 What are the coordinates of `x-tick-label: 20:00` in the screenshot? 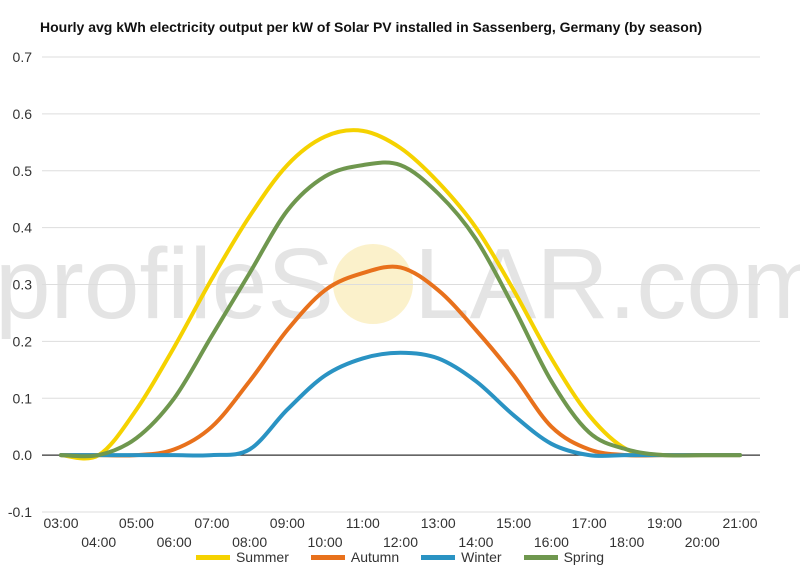 It's located at (702, 542).